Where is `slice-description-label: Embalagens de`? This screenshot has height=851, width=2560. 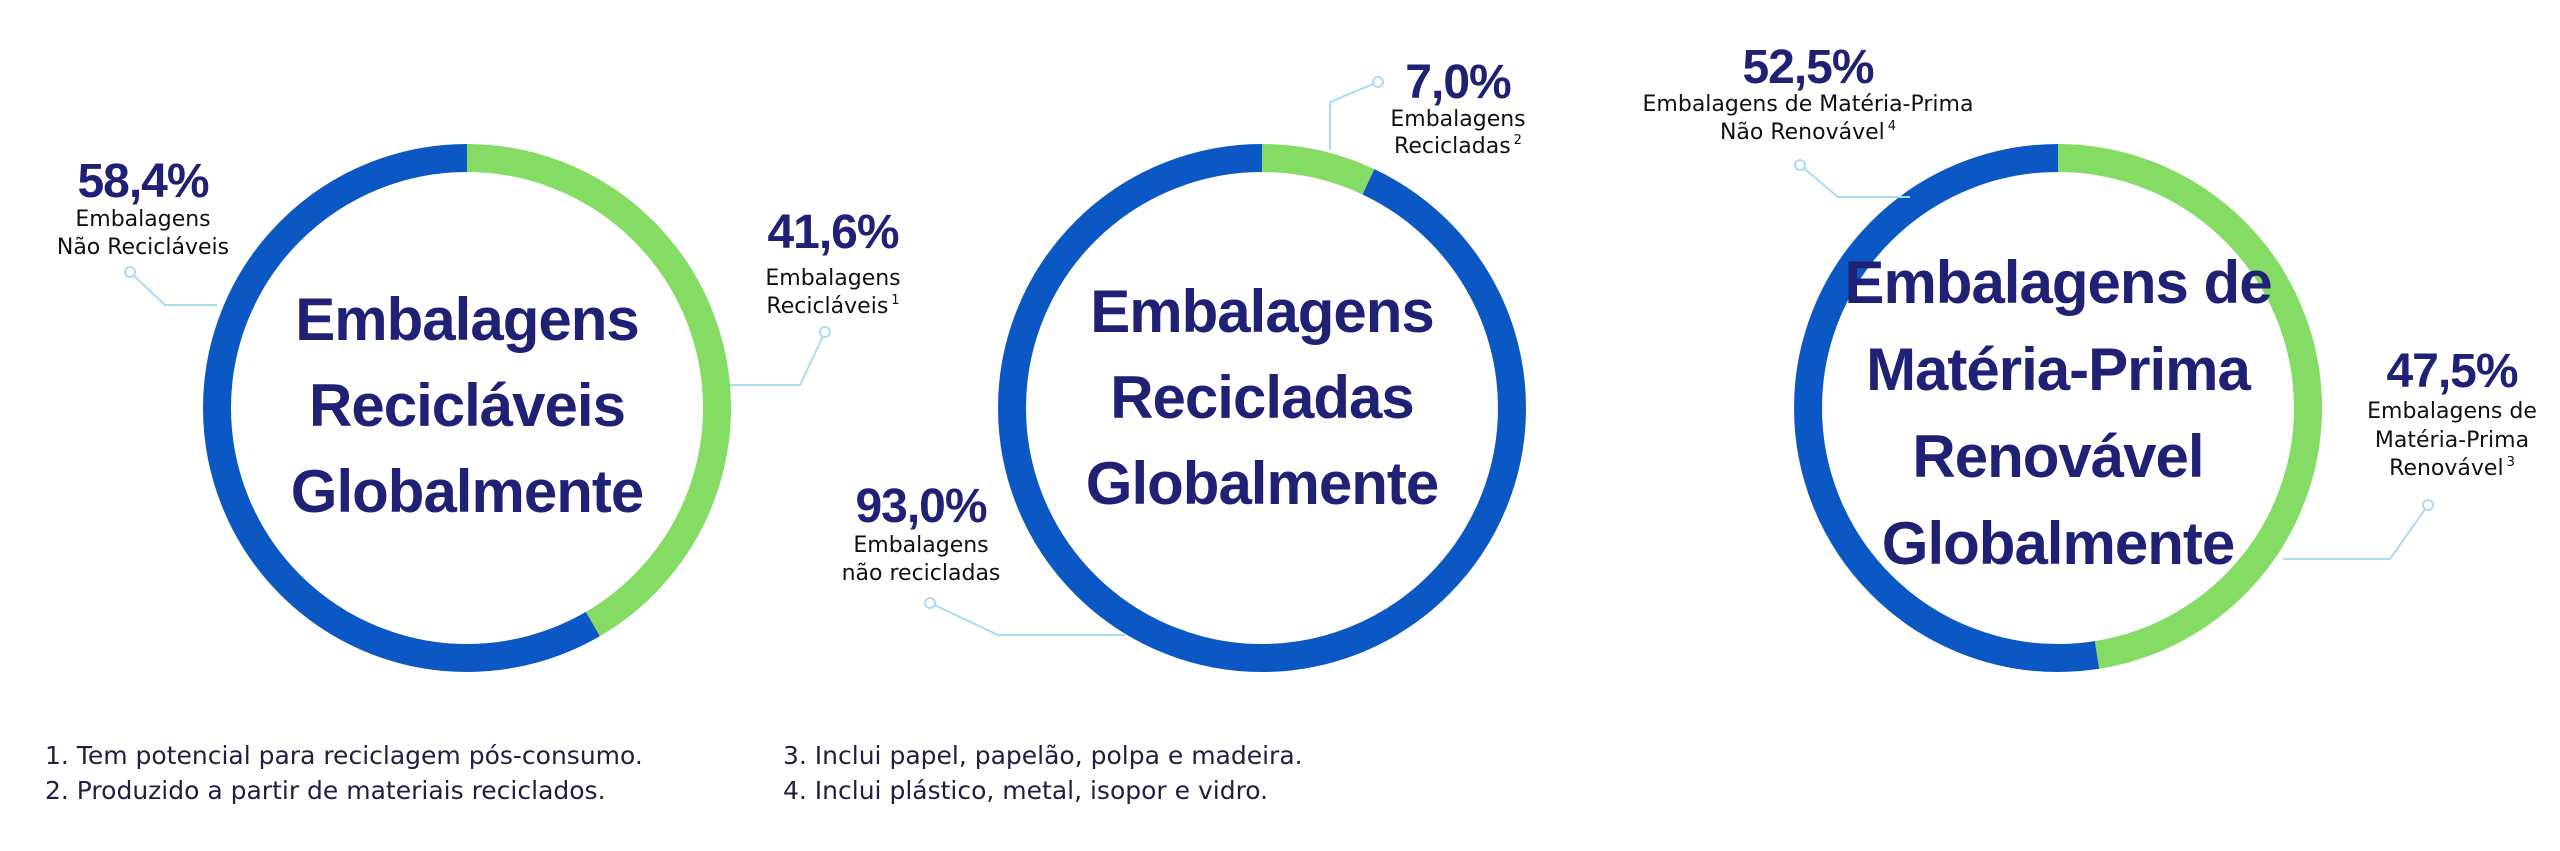
slice-description-label: Embalagens de is located at coordinates (2452, 411).